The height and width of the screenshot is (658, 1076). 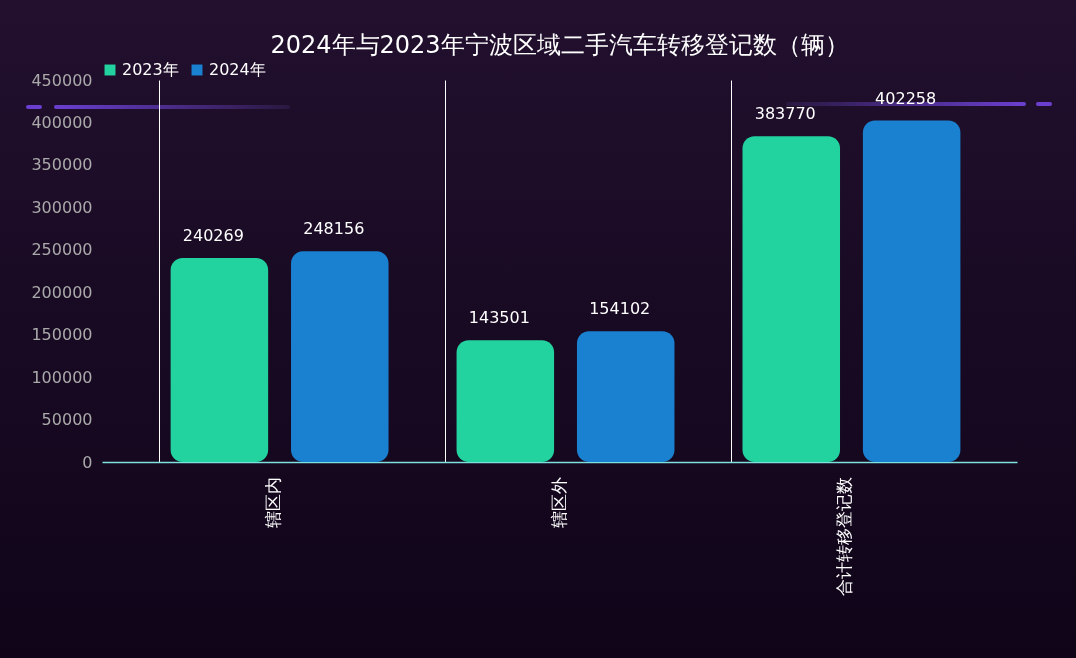 I want to click on y-tick-label: 250000, so click(x=62, y=250).